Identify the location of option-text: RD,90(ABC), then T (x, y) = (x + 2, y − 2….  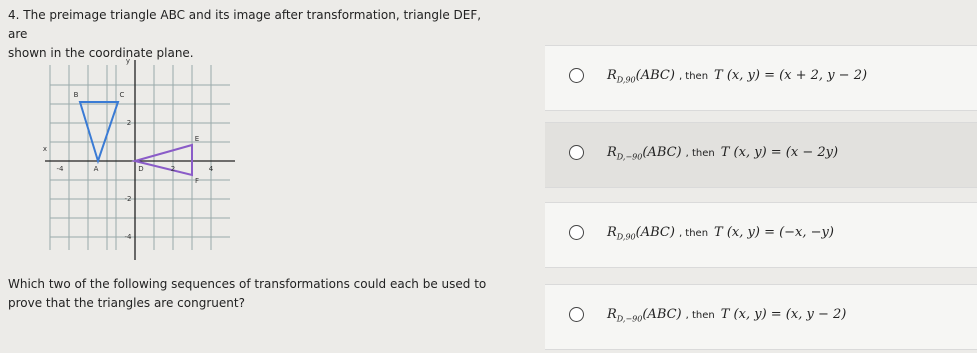
(737, 76).